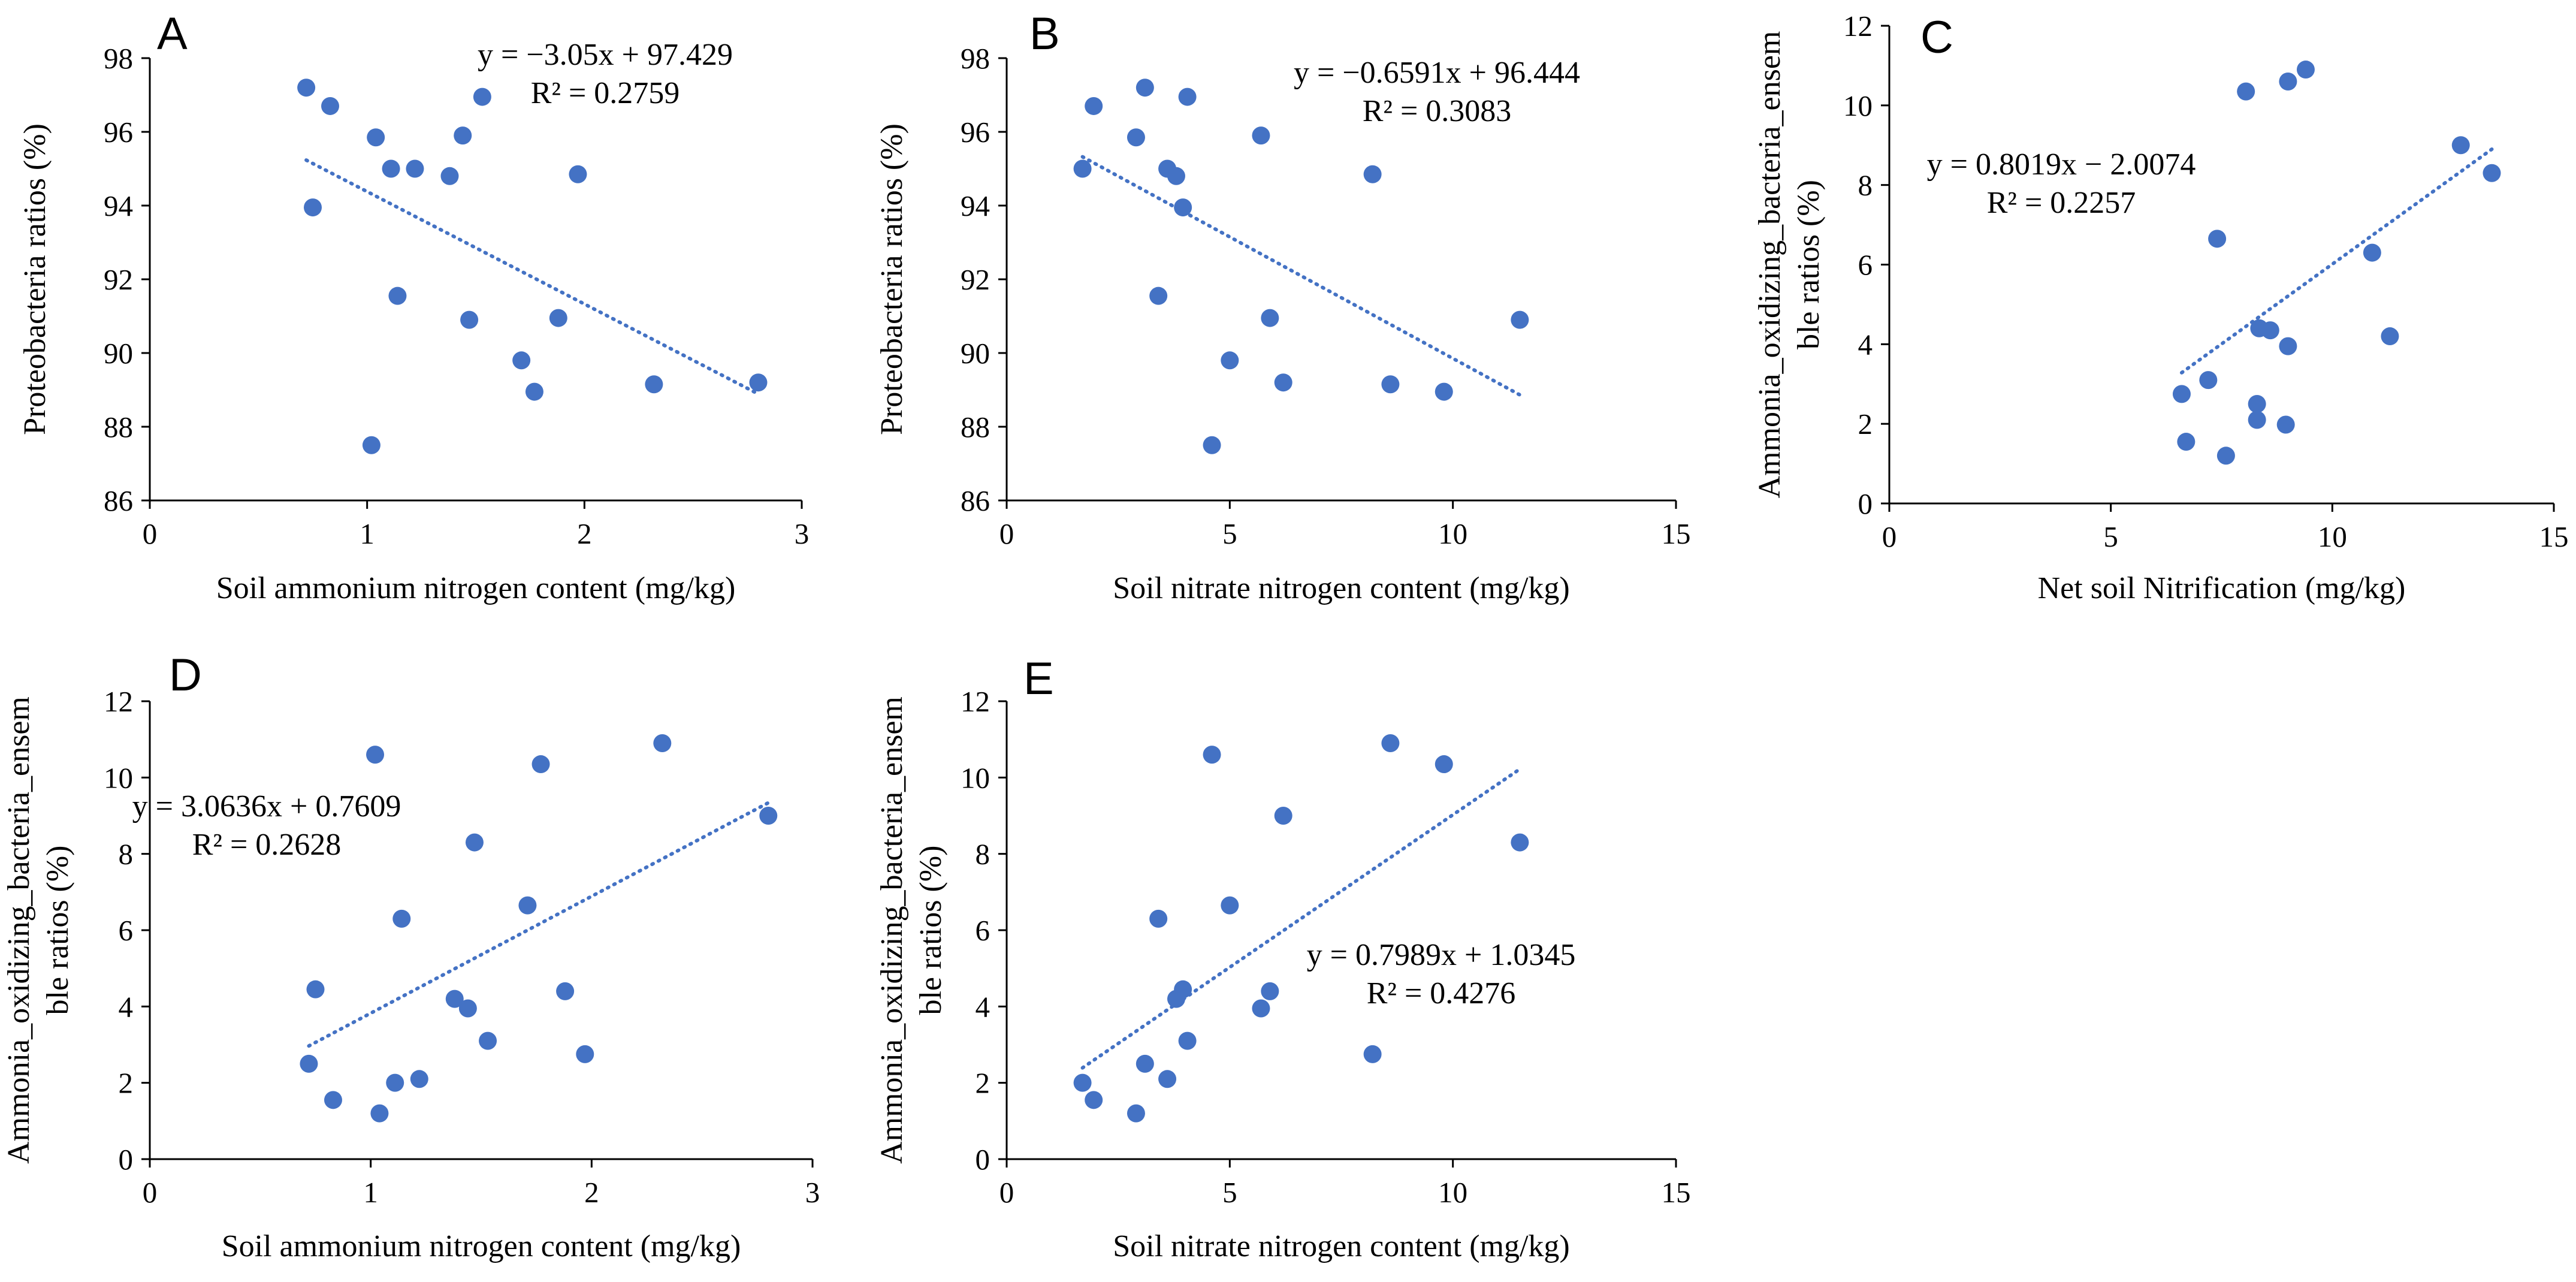 This screenshot has height=1282, width=2576. Describe the element at coordinates (813, 1192) in the screenshot. I see `x-tick-label: 3` at that location.